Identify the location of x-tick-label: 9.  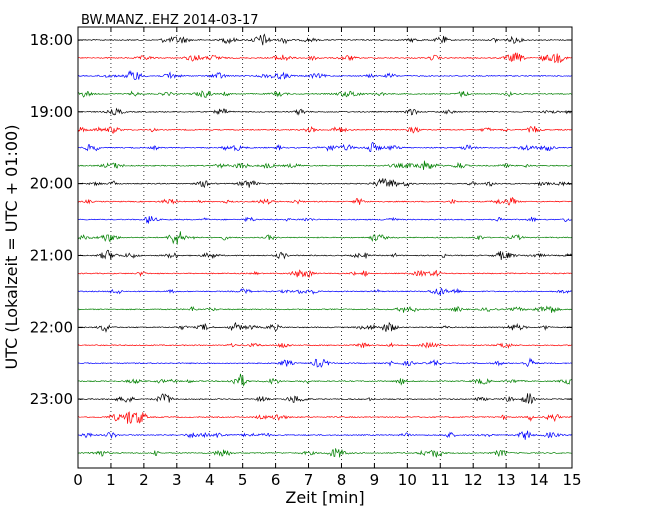
(375, 480).